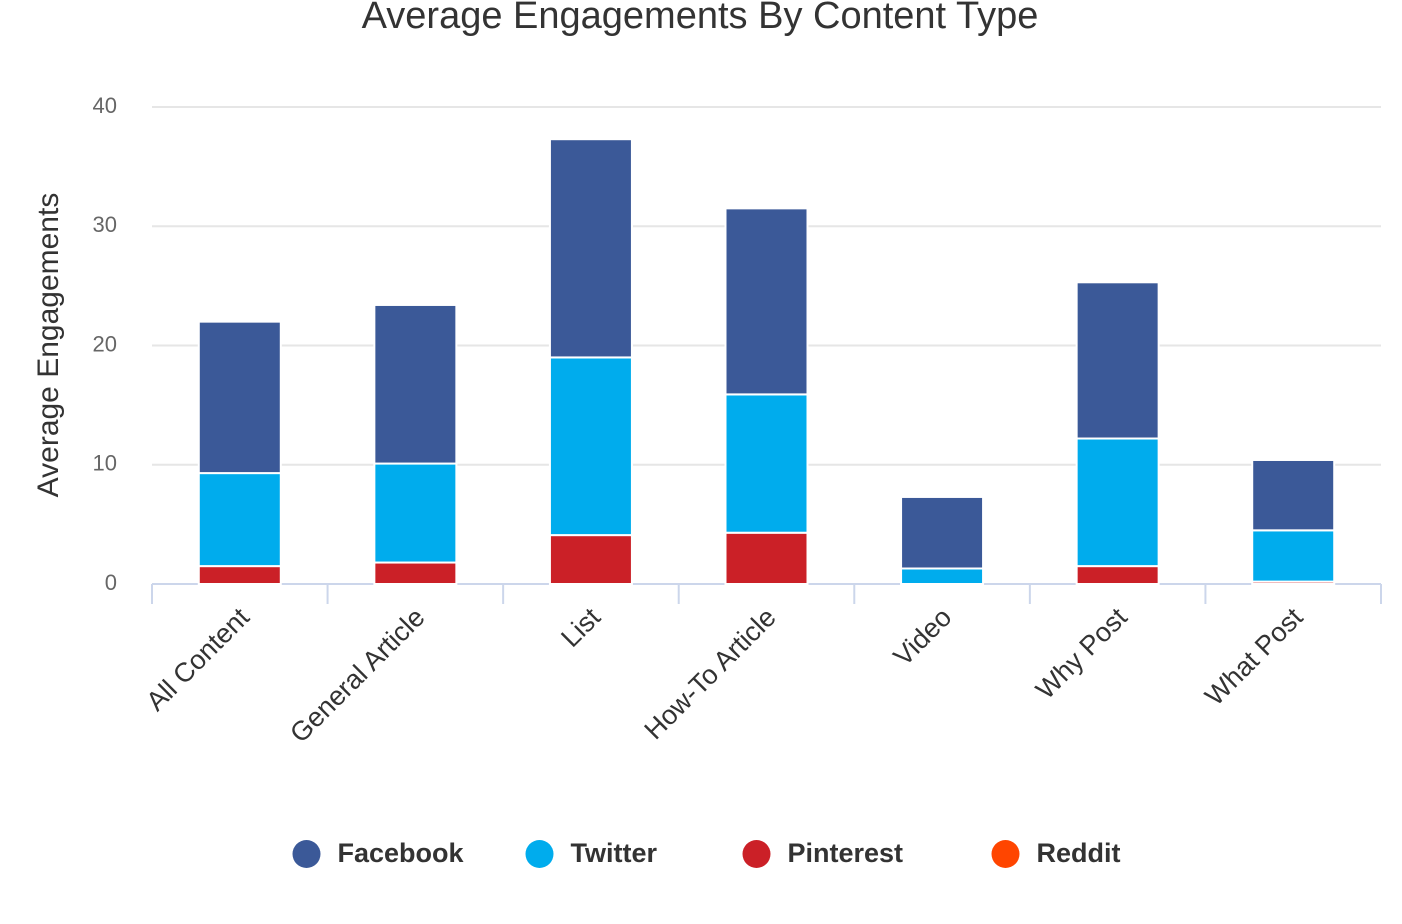  What do you see at coordinates (846, 853) in the screenshot?
I see `legend-label: Pinterest` at bounding box center [846, 853].